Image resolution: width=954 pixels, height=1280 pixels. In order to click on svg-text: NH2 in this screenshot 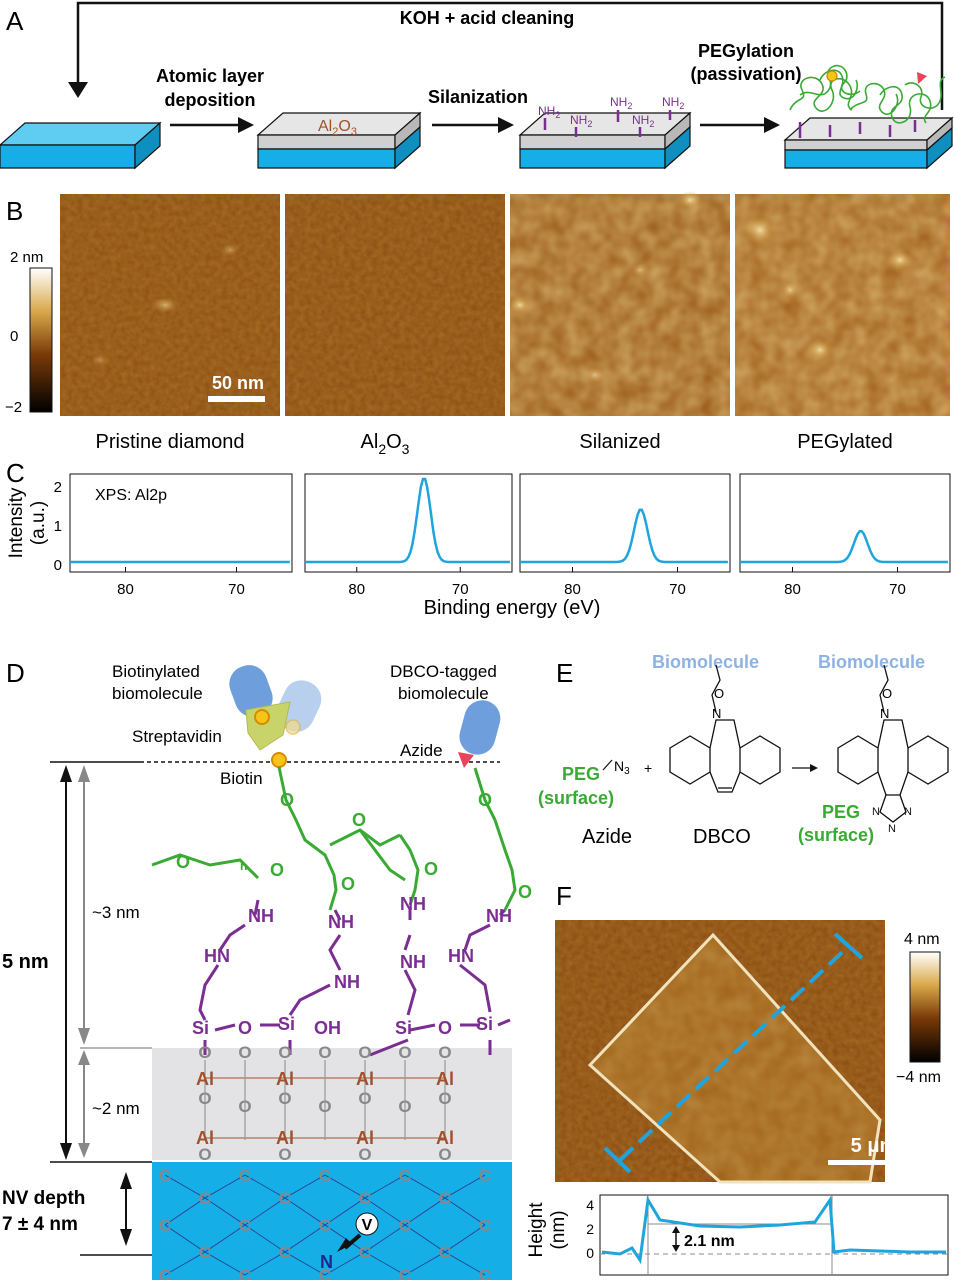, I will do `click(581, 121)`.